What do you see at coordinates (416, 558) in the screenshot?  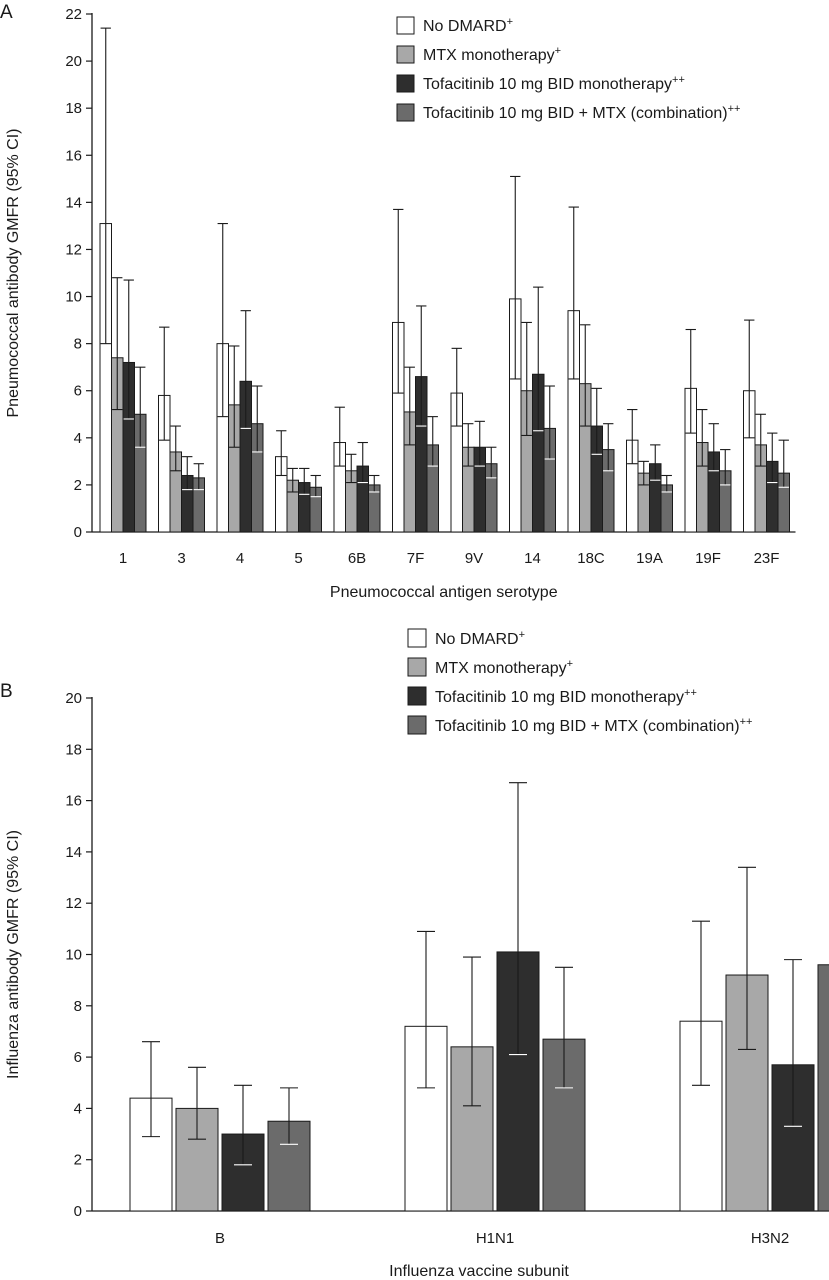 I see `category-label: 7F` at bounding box center [416, 558].